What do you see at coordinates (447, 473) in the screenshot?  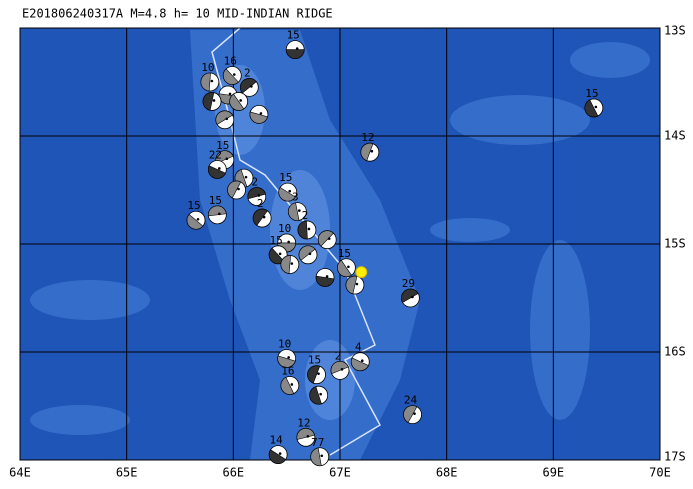 I see `x-tick-label: 68E` at bounding box center [447, 473].